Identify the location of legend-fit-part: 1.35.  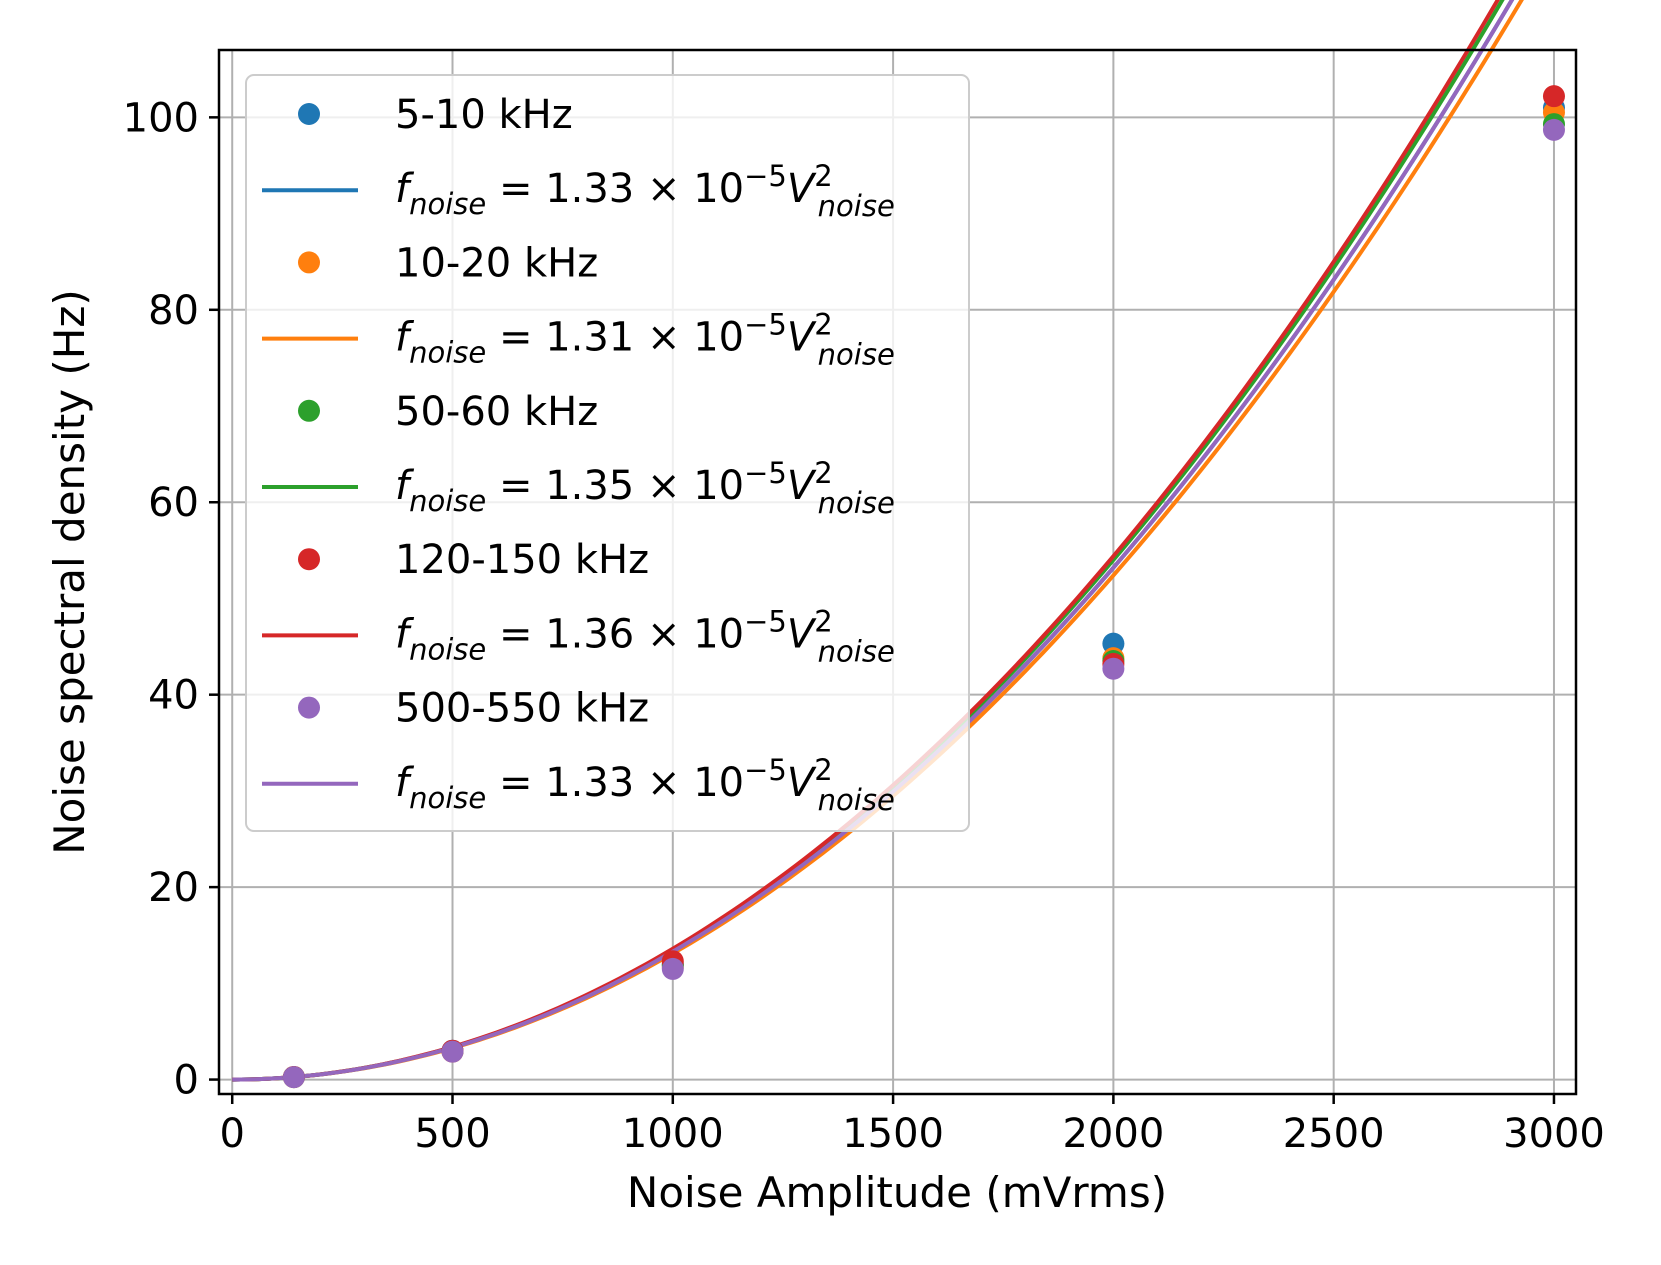
(589, 486).